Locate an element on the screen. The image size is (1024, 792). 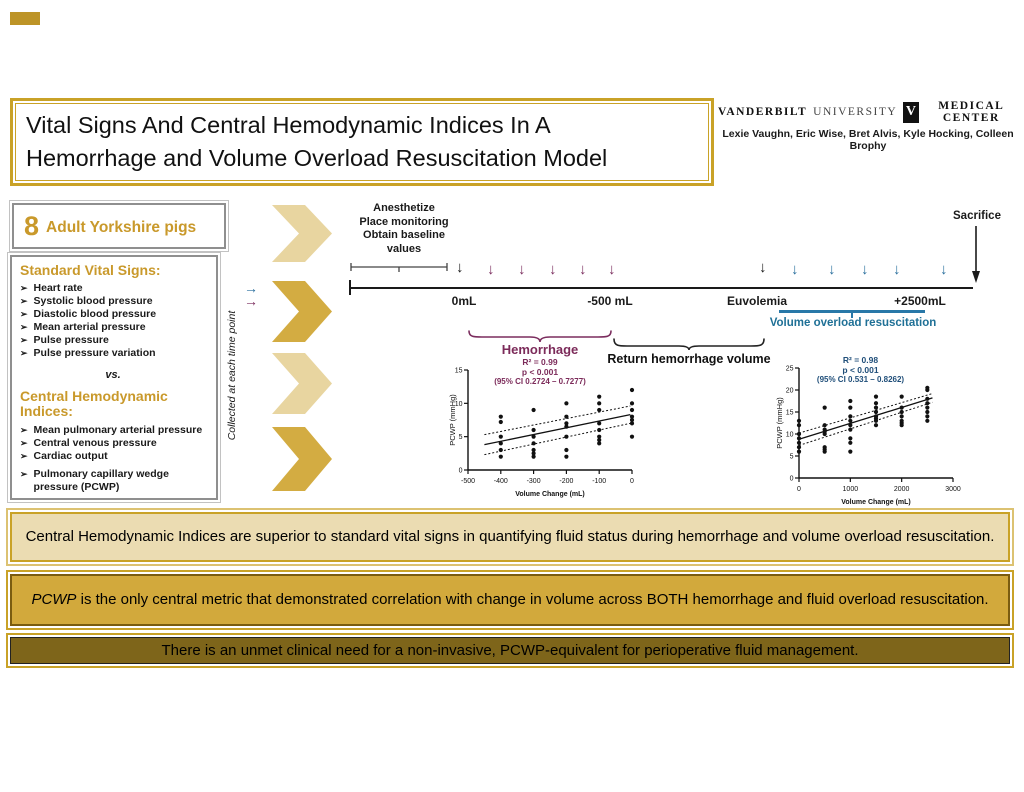
svg-text: 1000 is located at coordinates (851, 489).